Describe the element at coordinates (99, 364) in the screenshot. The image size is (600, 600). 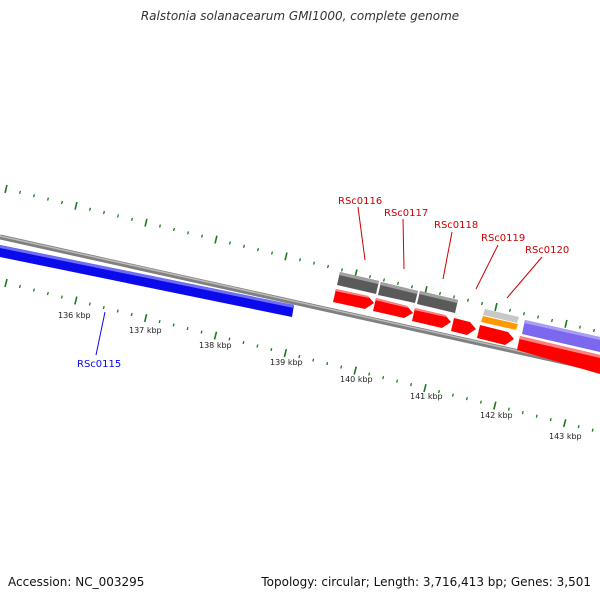
I see `label-rsc0115: RSc0115` at that location.